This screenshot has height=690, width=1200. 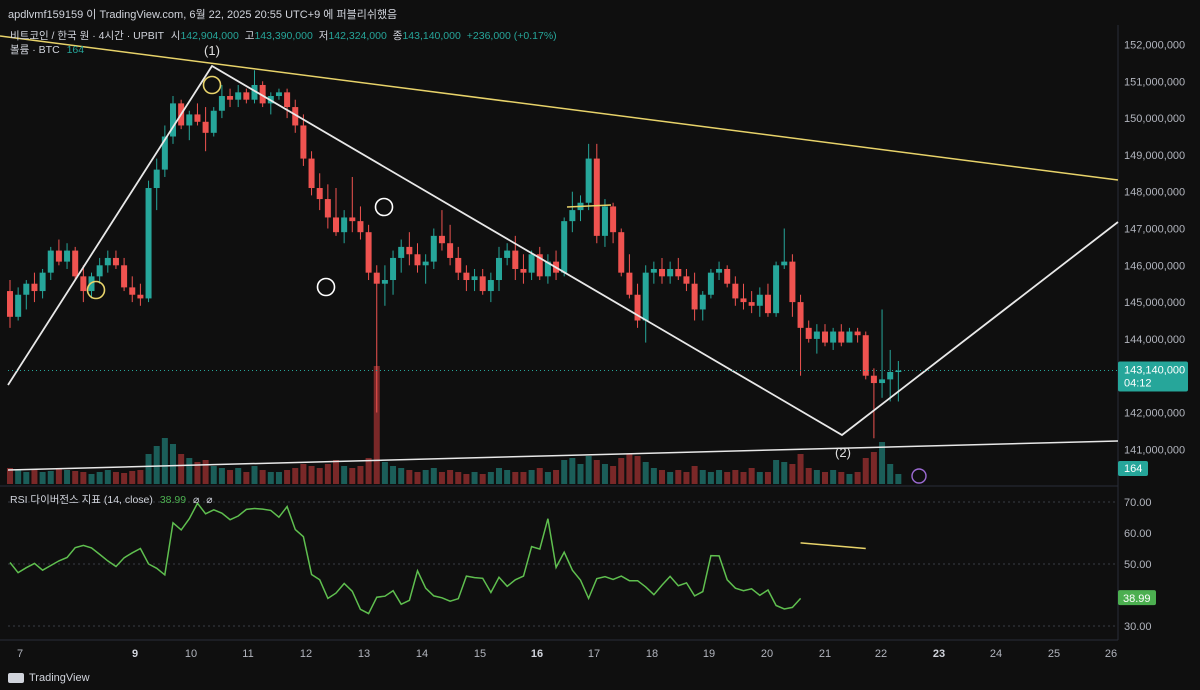 I want to click on volume-badge-label: 164, so click(x=1133, y=469).